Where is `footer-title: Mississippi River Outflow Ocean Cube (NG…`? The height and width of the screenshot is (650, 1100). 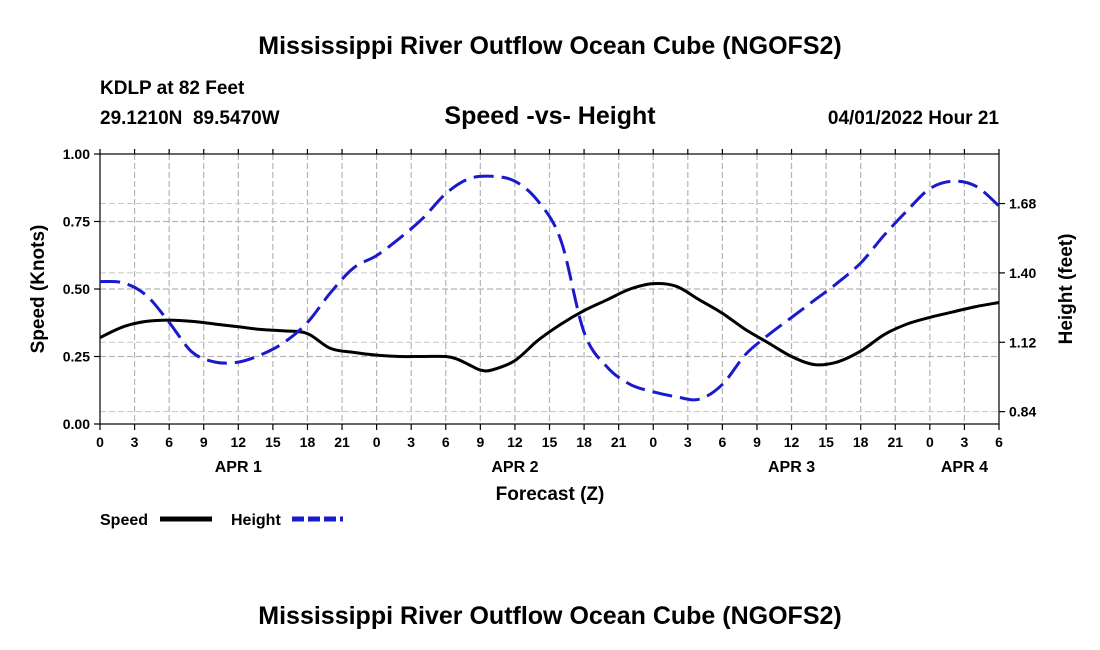
footer-title: Mississippi River Outflow Ocean Cube (NG… is located at coordinates (549, 616).